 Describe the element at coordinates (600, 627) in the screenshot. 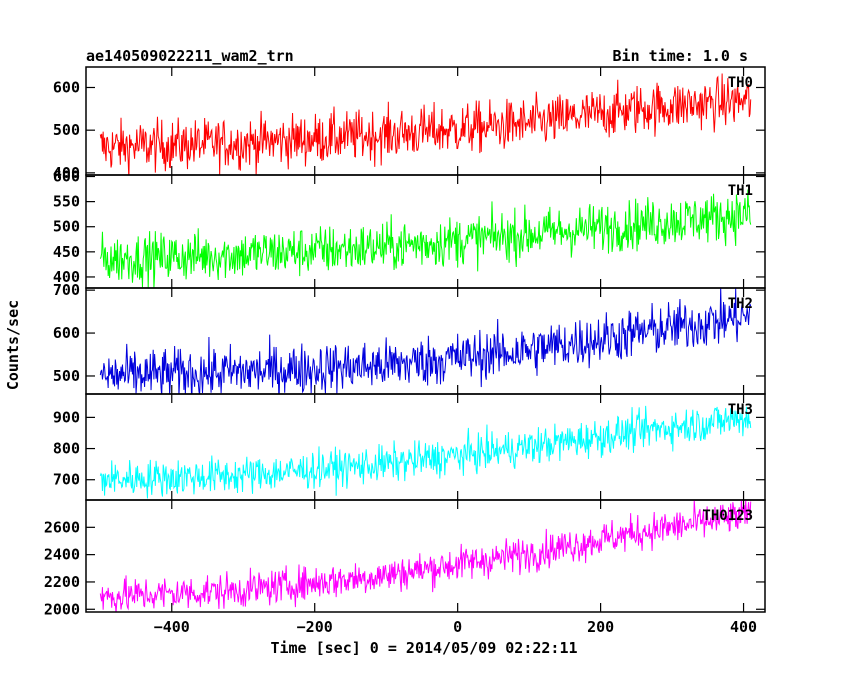

I see `x-tick-label: 200` at that location.